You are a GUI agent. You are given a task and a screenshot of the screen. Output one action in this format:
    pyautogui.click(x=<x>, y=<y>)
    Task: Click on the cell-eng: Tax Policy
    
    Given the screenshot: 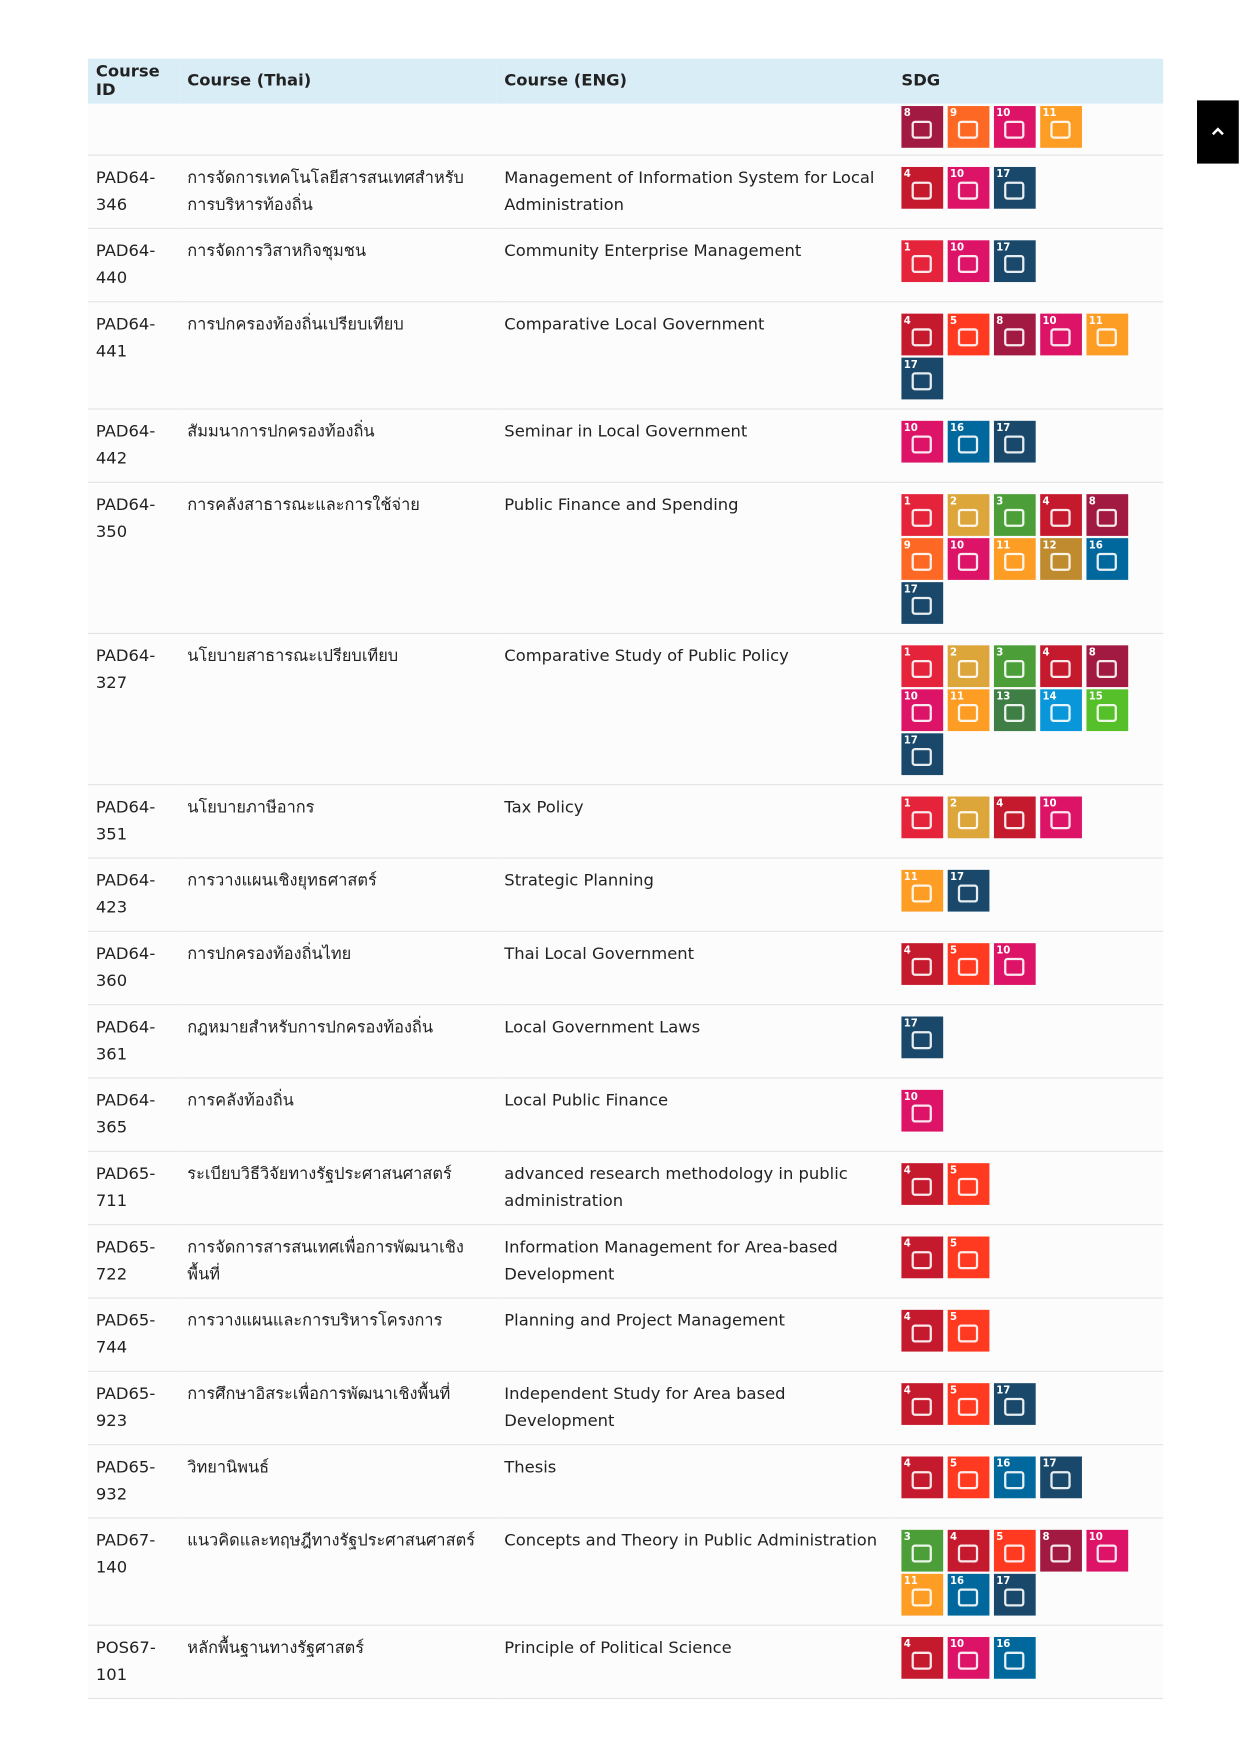 What is the action you would take?
    pyautogui.click(x=695, y=821)
    